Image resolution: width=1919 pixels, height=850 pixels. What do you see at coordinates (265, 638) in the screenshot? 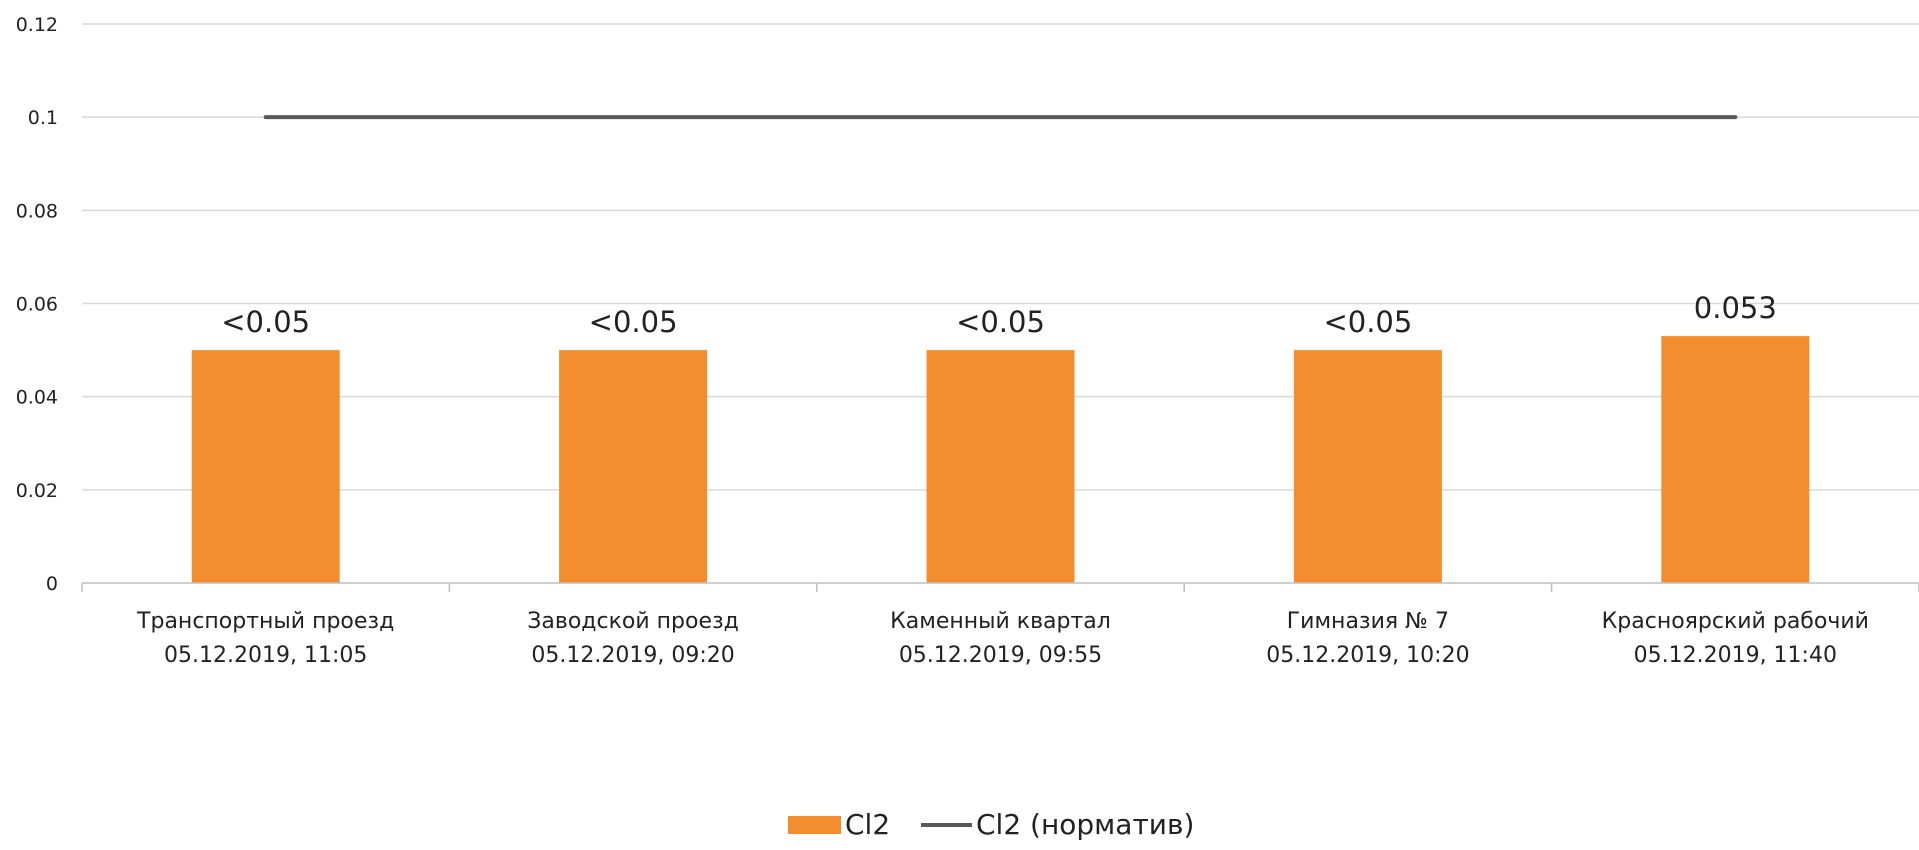
I see `x-category-label: Транспортный проезд 05.12.2019, 11:05` at bounding box center [265, 638].